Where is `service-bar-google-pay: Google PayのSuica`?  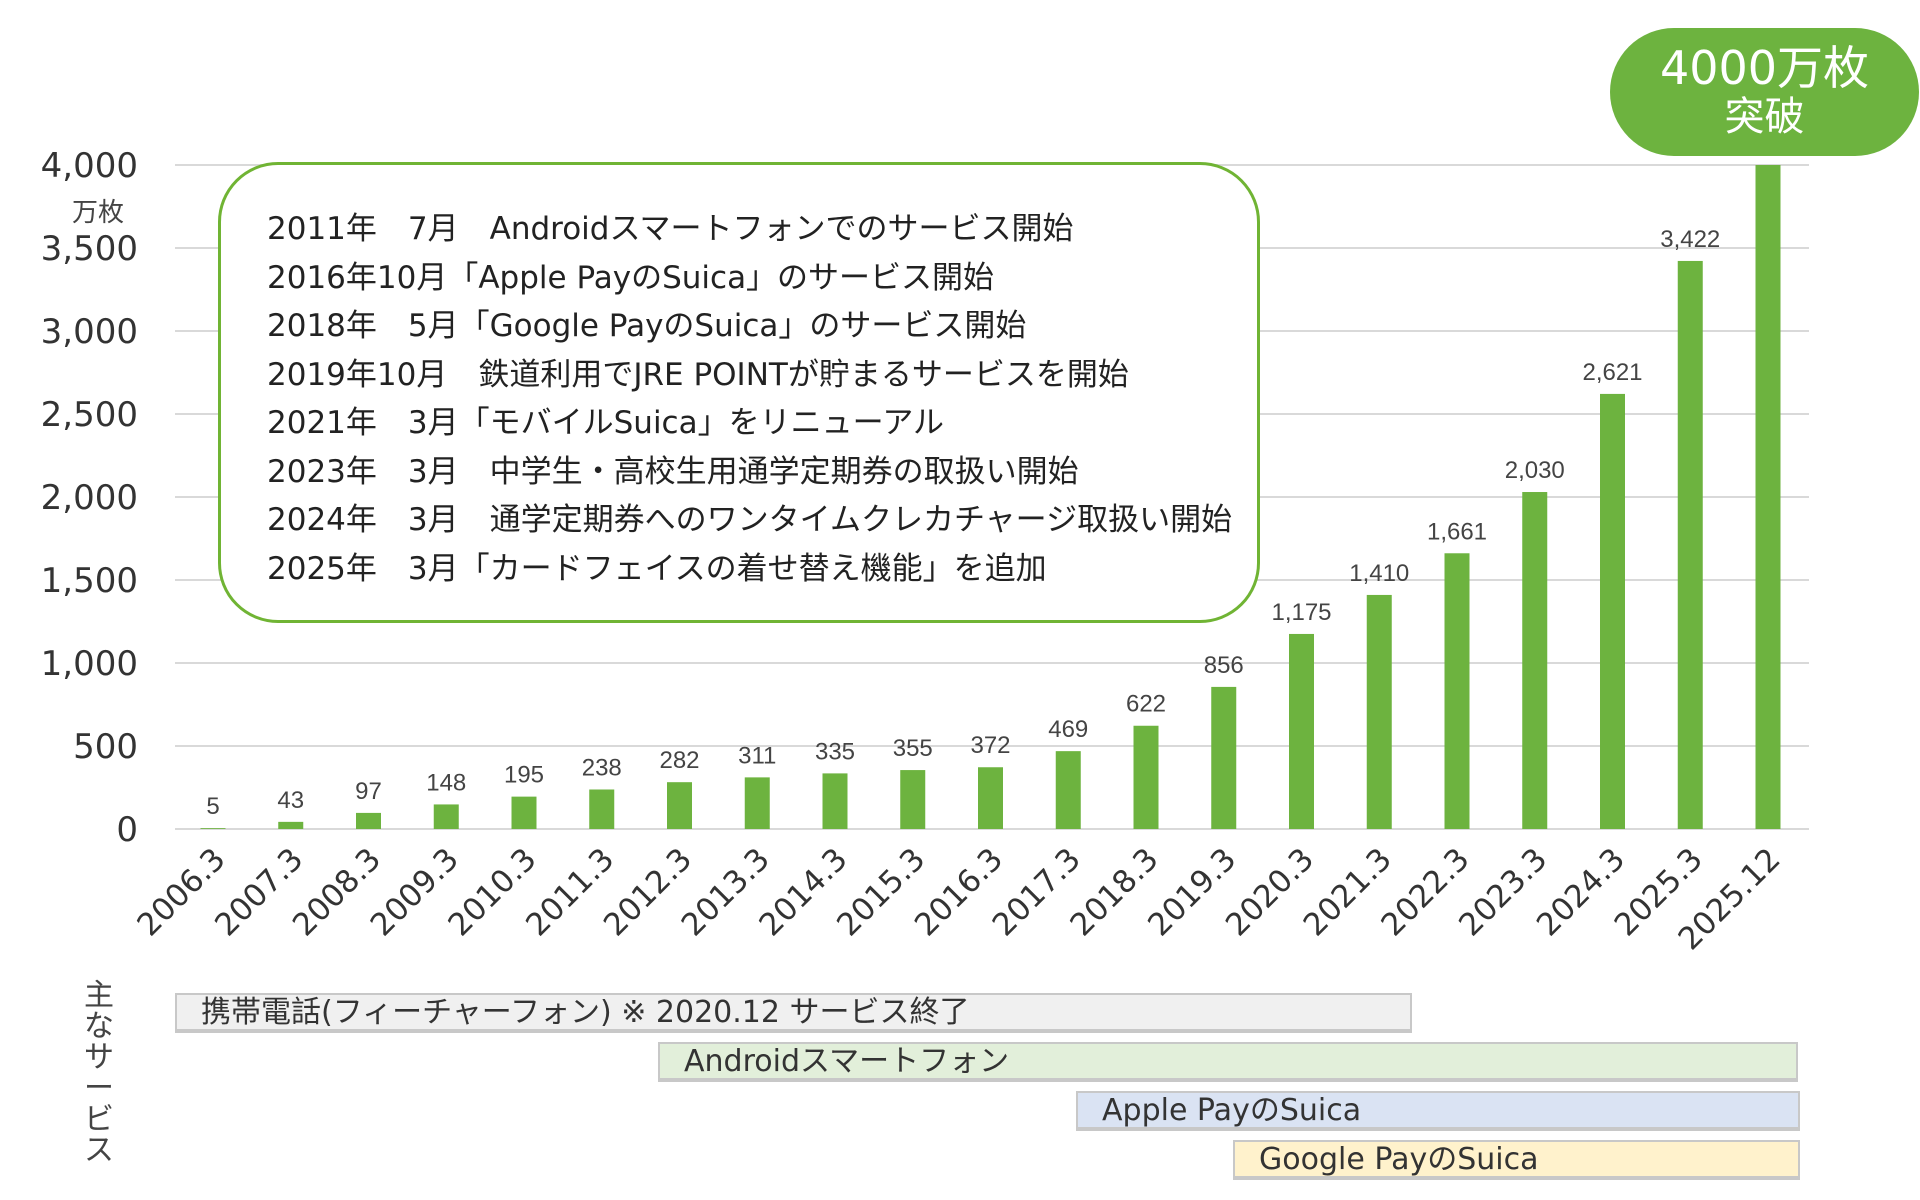 service-bar-google-pay: Google PayのSuica is located at coordinates (1516, 1160).